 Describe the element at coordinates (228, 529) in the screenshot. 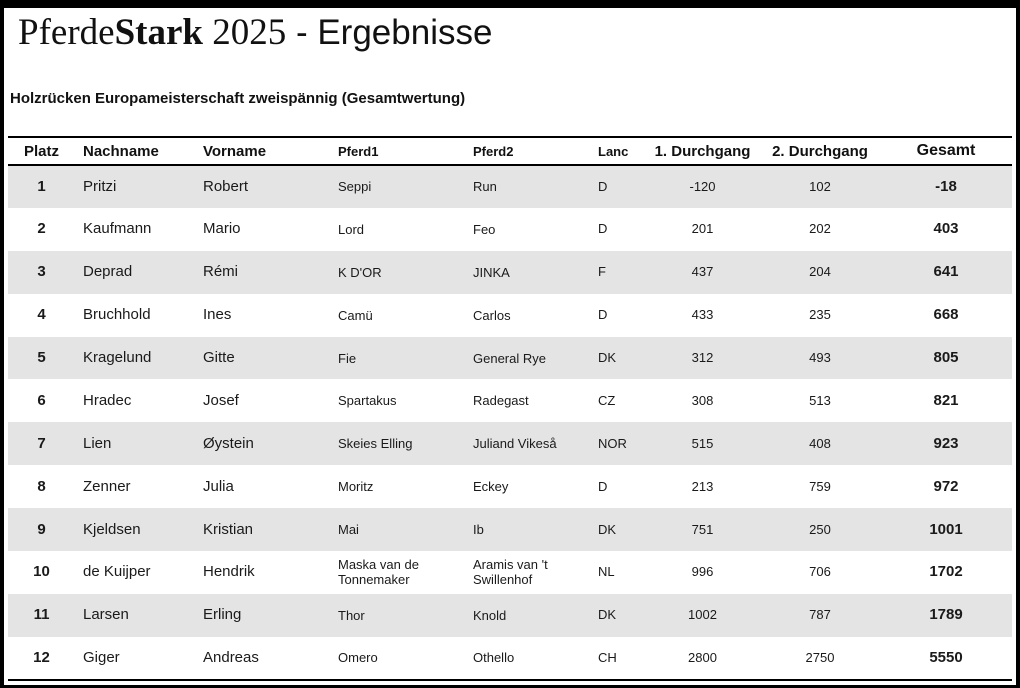

I see `cell-vorname: Kristian` at that location.